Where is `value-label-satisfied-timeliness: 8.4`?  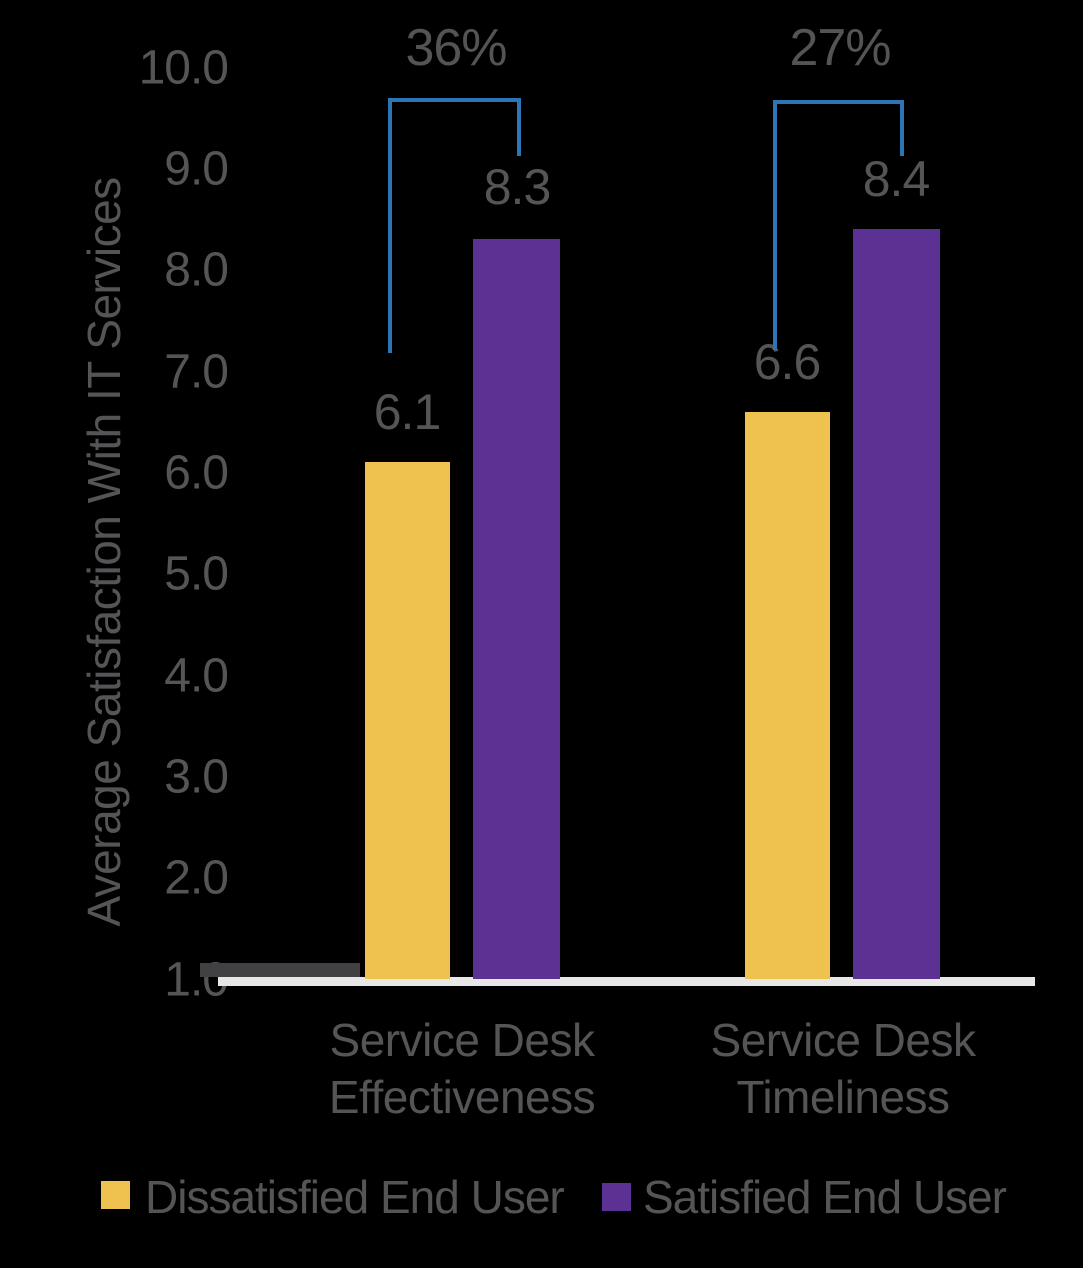 value-label-satisfied-timeliness: 8.4 is located at coordinates (896, 179).